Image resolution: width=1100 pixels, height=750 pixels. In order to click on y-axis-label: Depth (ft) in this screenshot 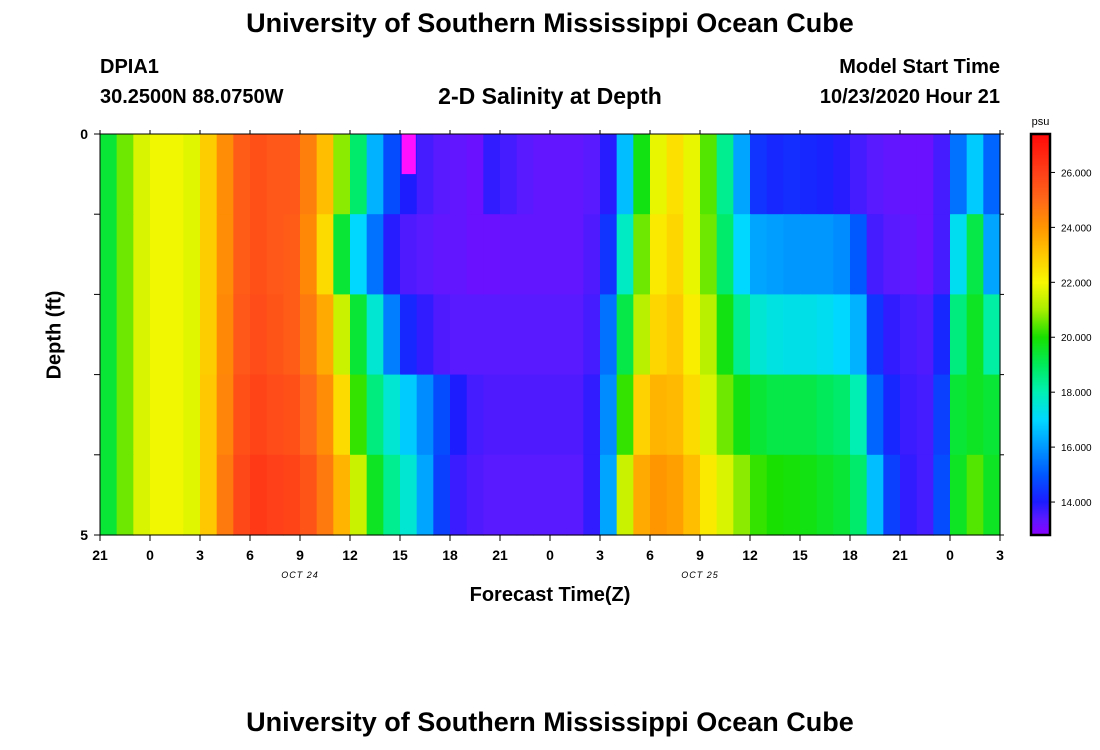, I will do `click(54, 335)`.